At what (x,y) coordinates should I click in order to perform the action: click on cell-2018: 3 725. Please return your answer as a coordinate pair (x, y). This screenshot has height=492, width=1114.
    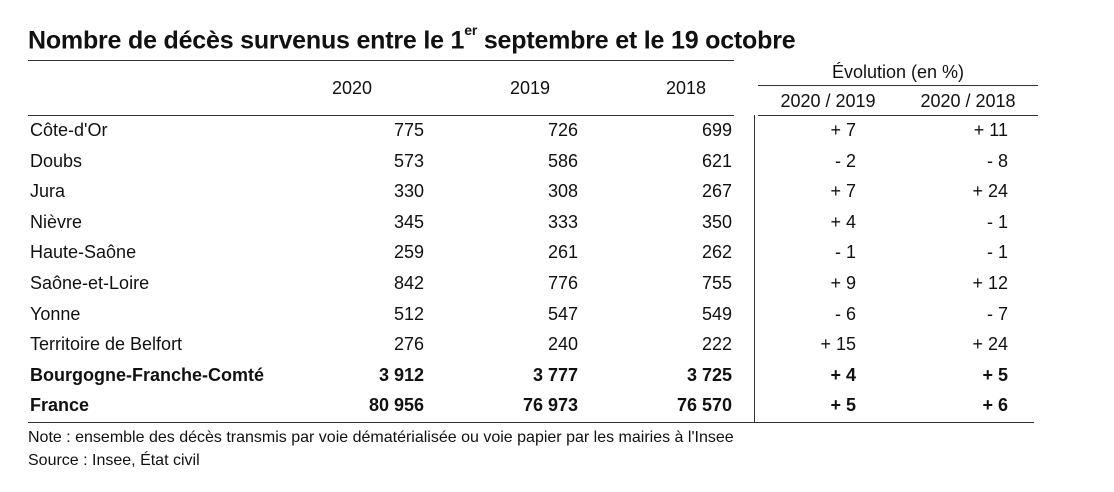
    Looking at the image, I should click on (709, 374).